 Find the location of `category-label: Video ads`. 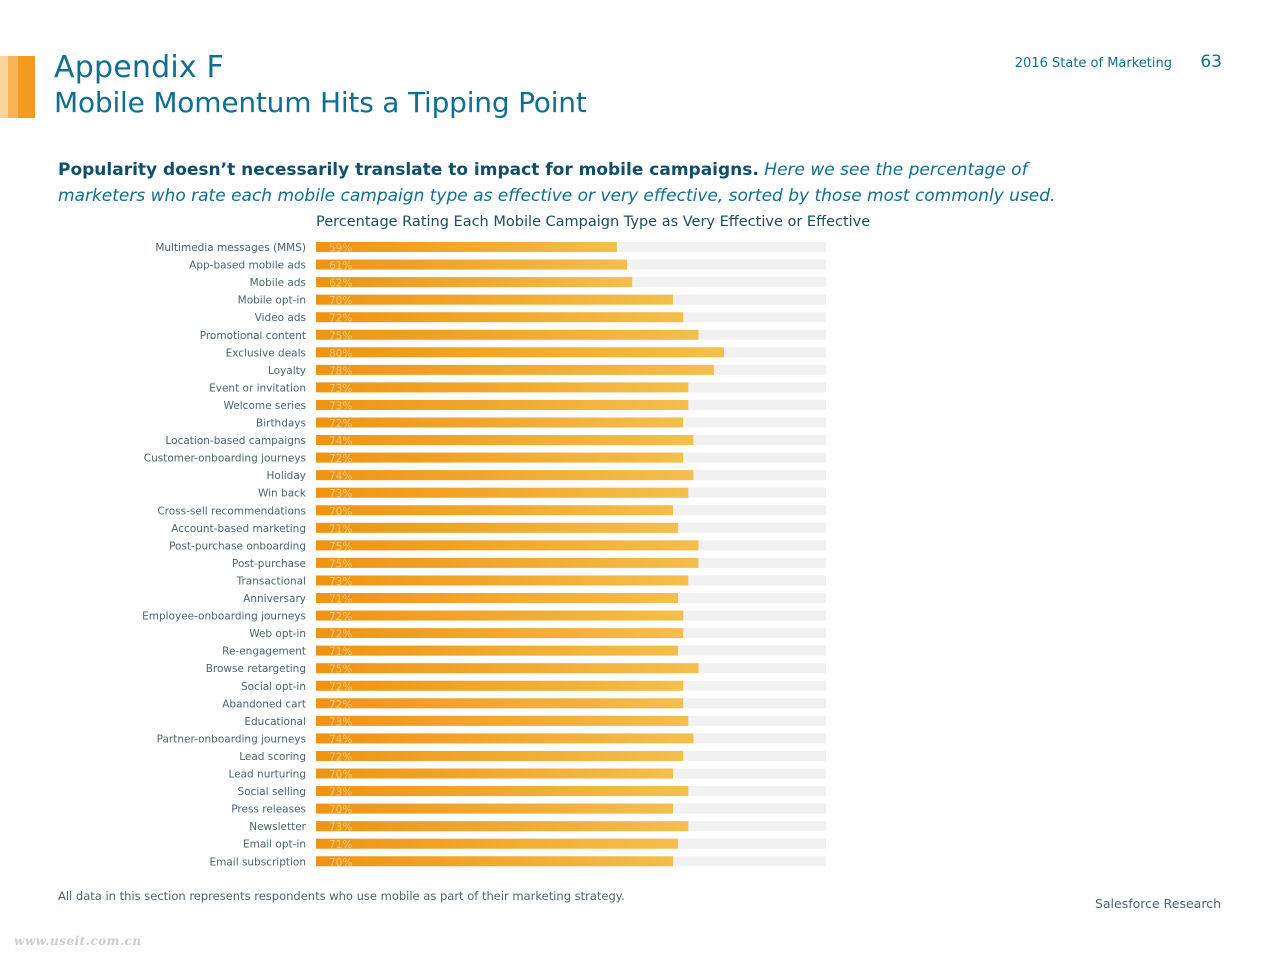

category-label: Video ads is located at coordinates (280, 318).